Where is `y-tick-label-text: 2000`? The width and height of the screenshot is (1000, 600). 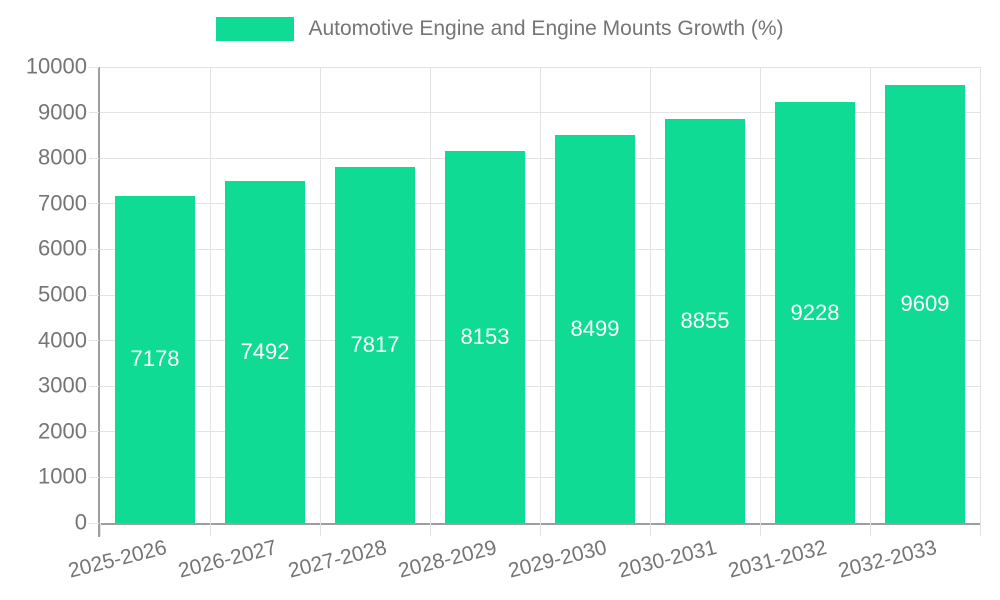
y-tick-label-text: 2000 is located at coordinates (62, 431).